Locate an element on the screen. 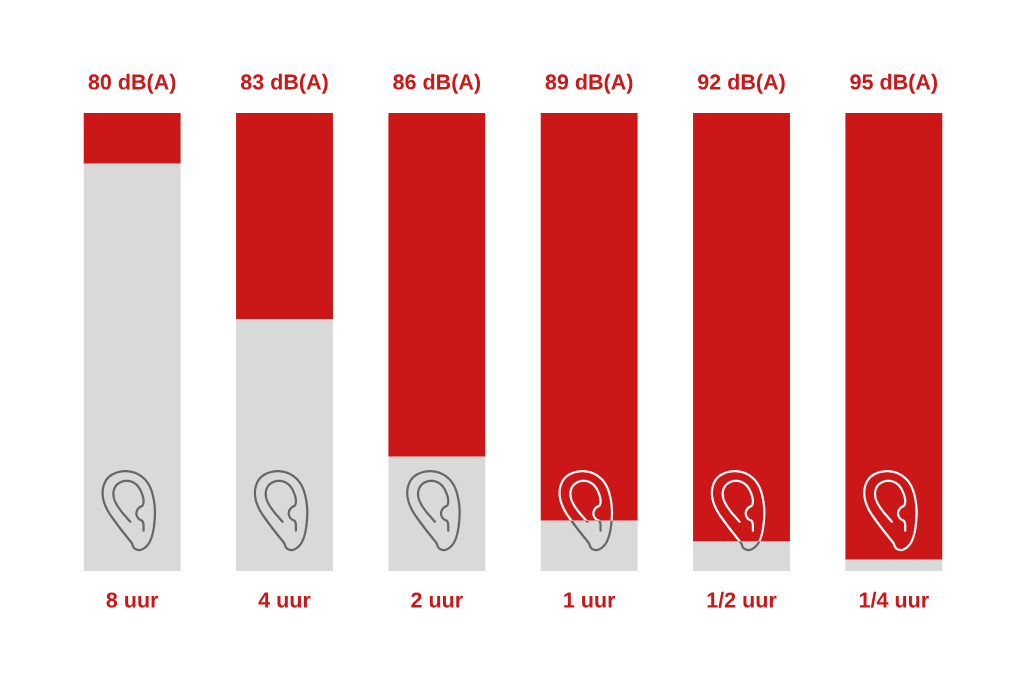  annotation: 89 dB(A) is located at coordinates (589, 83).